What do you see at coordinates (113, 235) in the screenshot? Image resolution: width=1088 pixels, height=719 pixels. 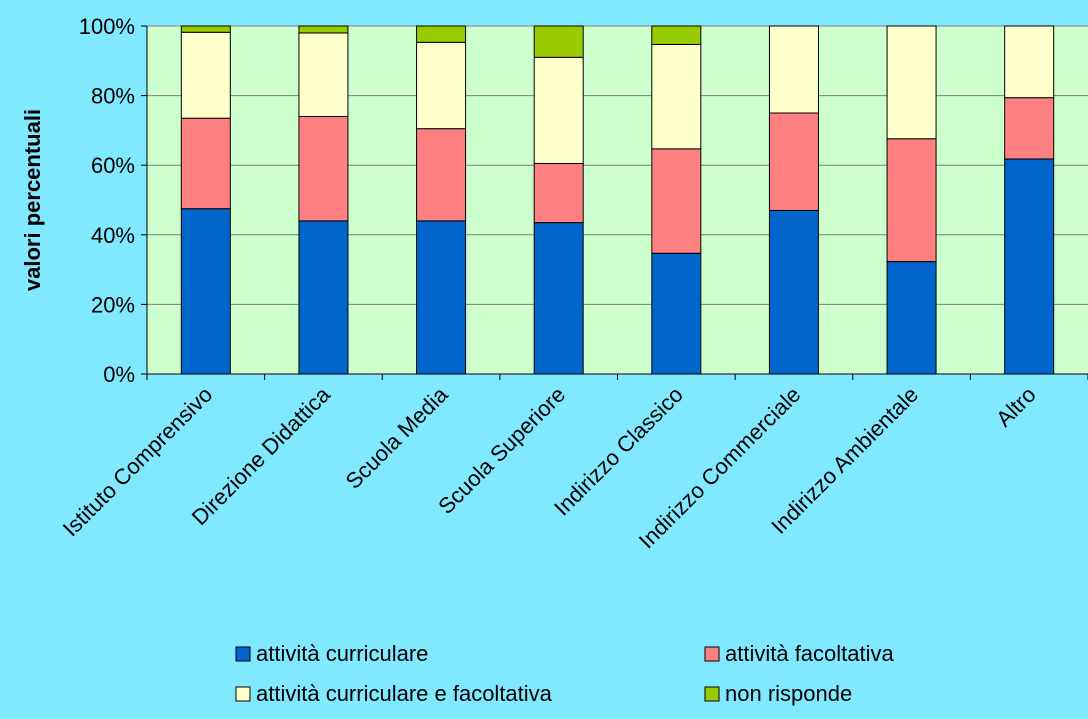 I see `y-tick-label: 40%` at bounding box center [113, 235].